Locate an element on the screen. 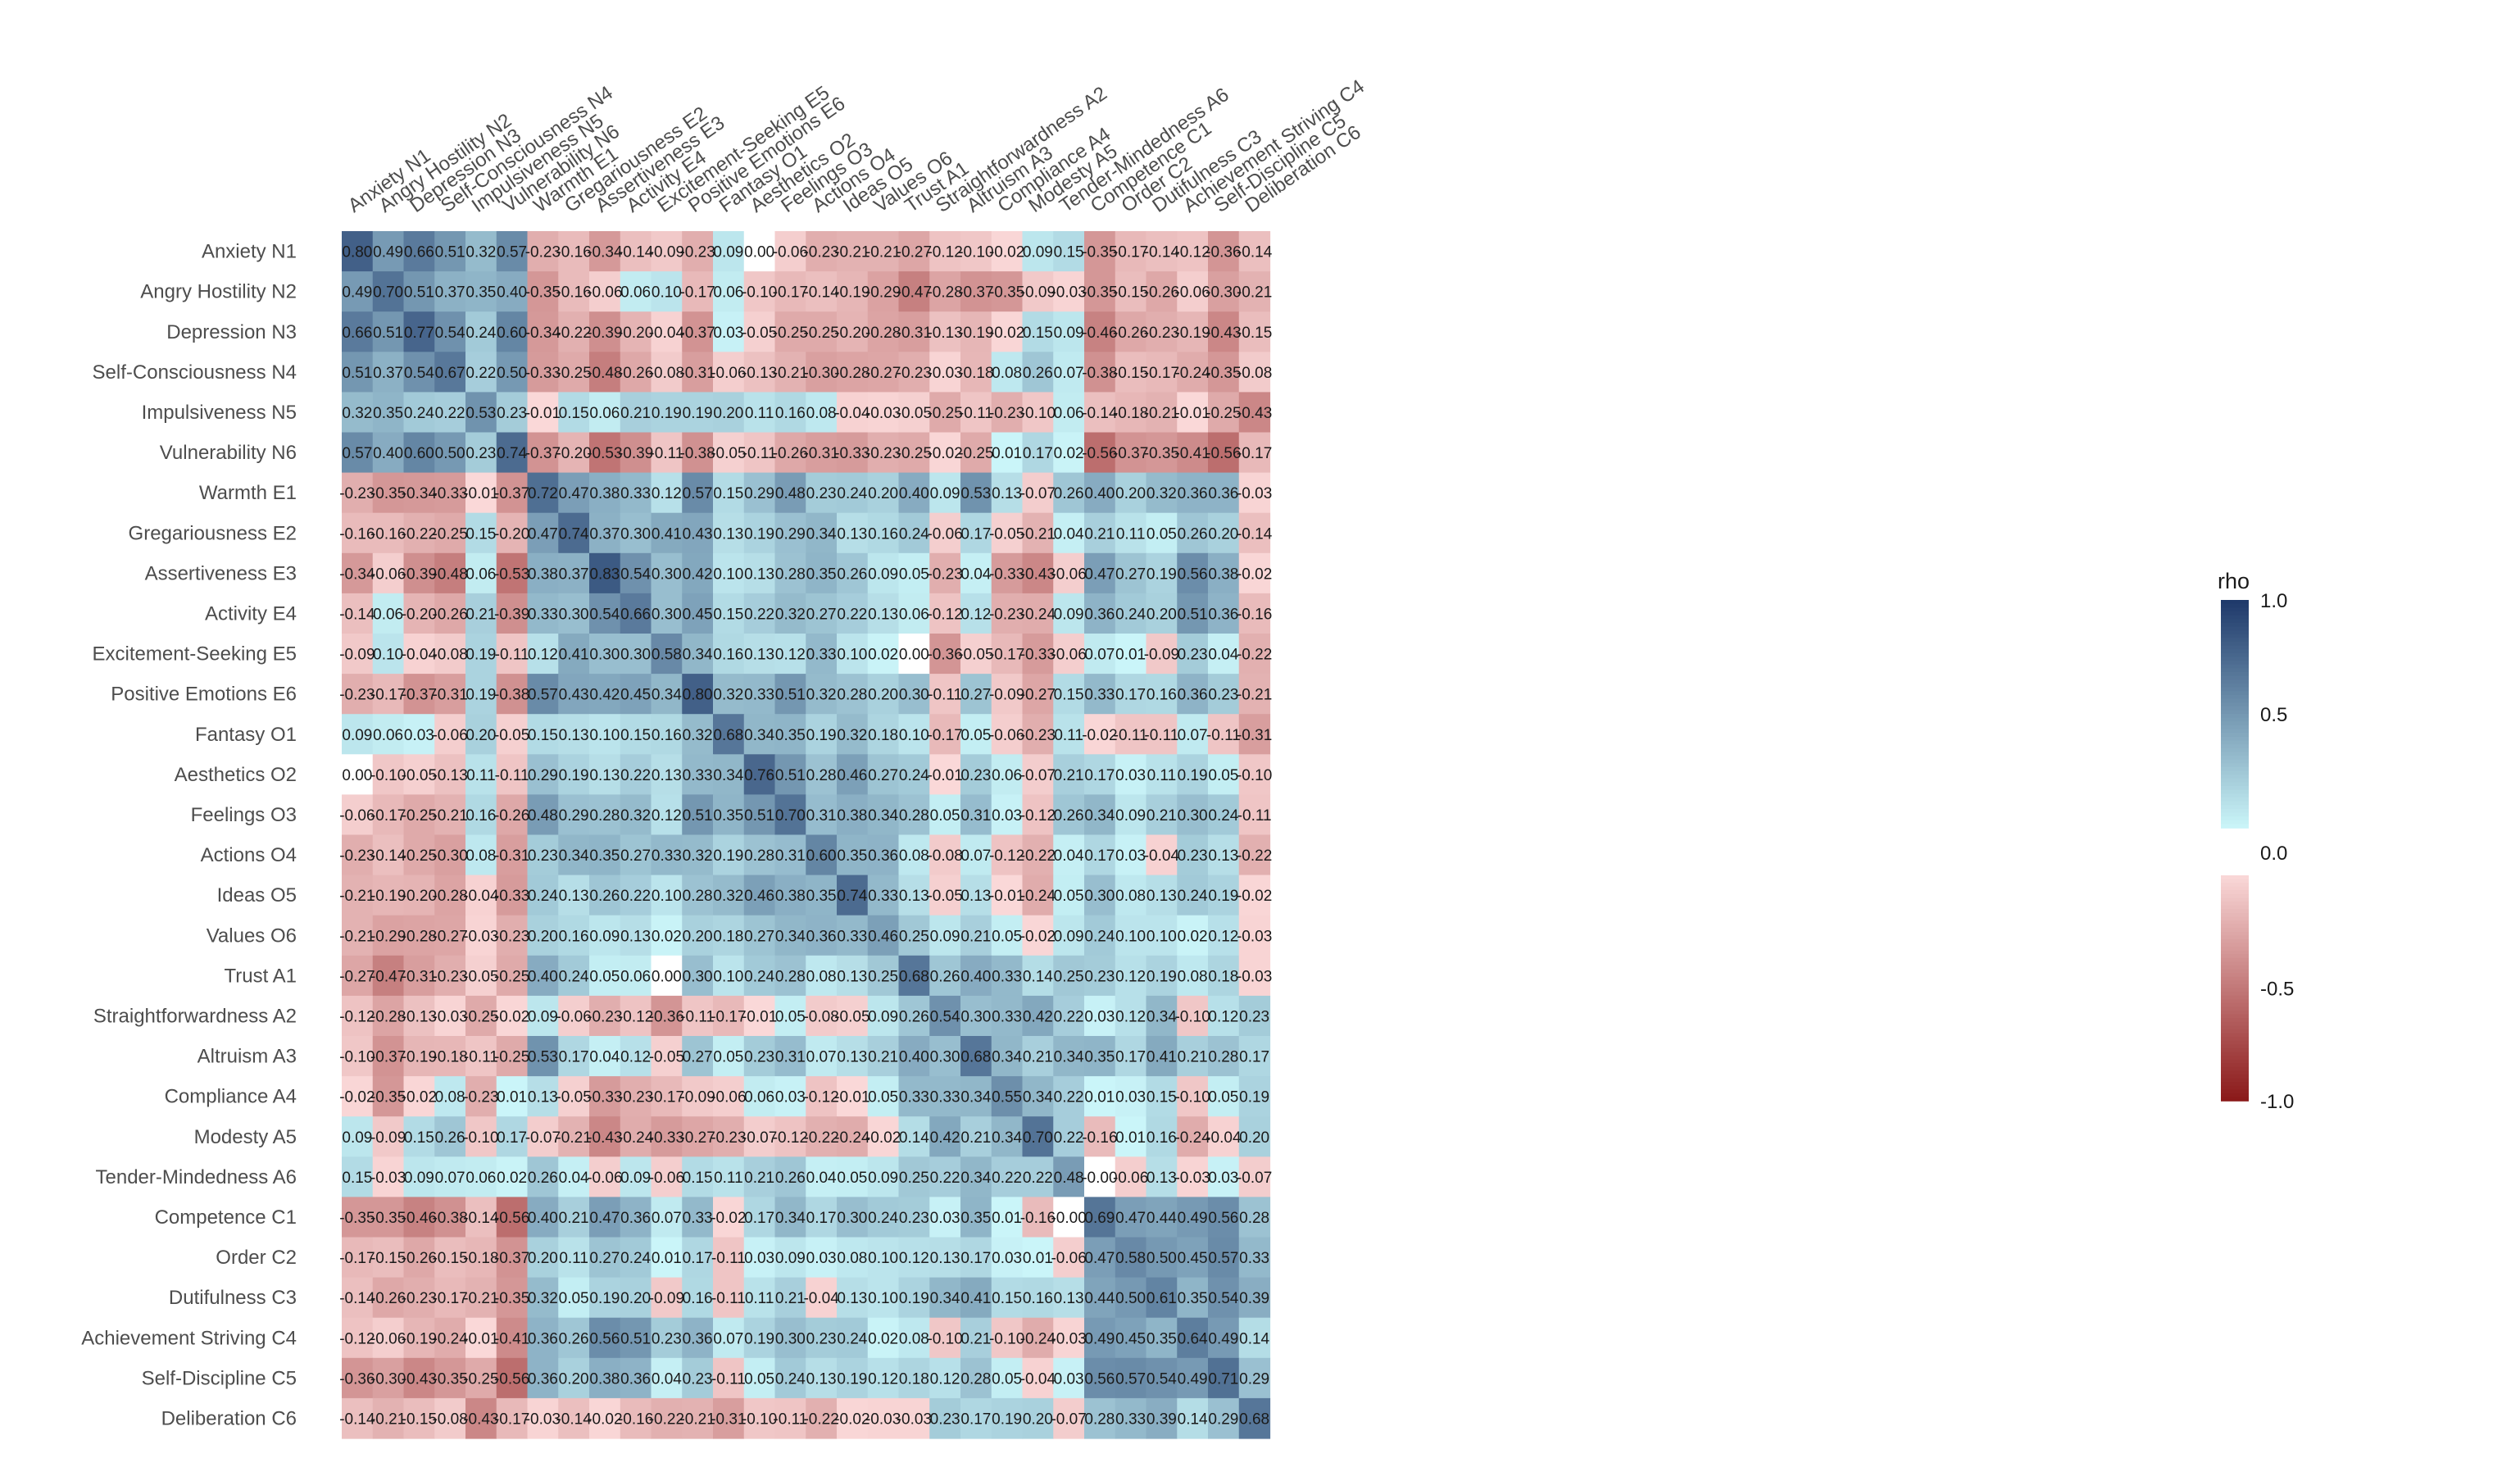  cell-value-label: 0.26 is located at coordinates (574, 1338).